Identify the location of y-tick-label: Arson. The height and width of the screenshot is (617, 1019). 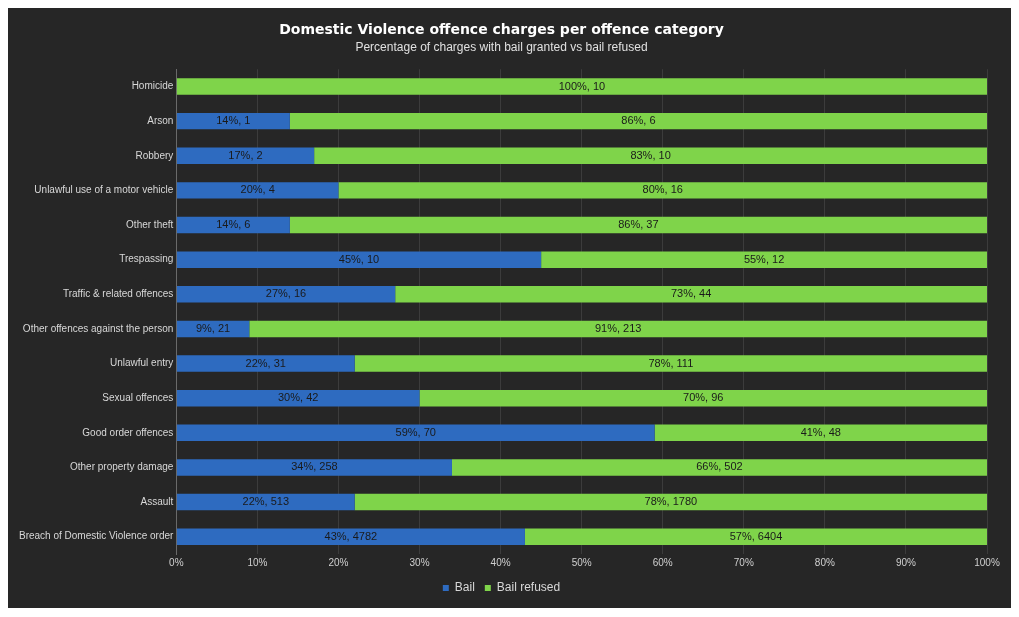
(160, 120).